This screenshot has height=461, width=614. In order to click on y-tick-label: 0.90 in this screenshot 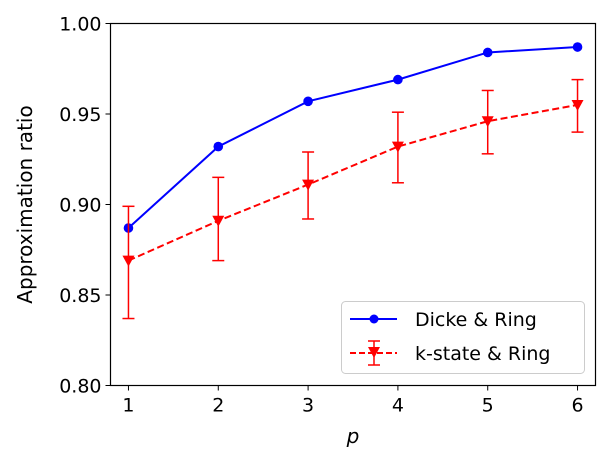, I will do `click(80, 206)`.